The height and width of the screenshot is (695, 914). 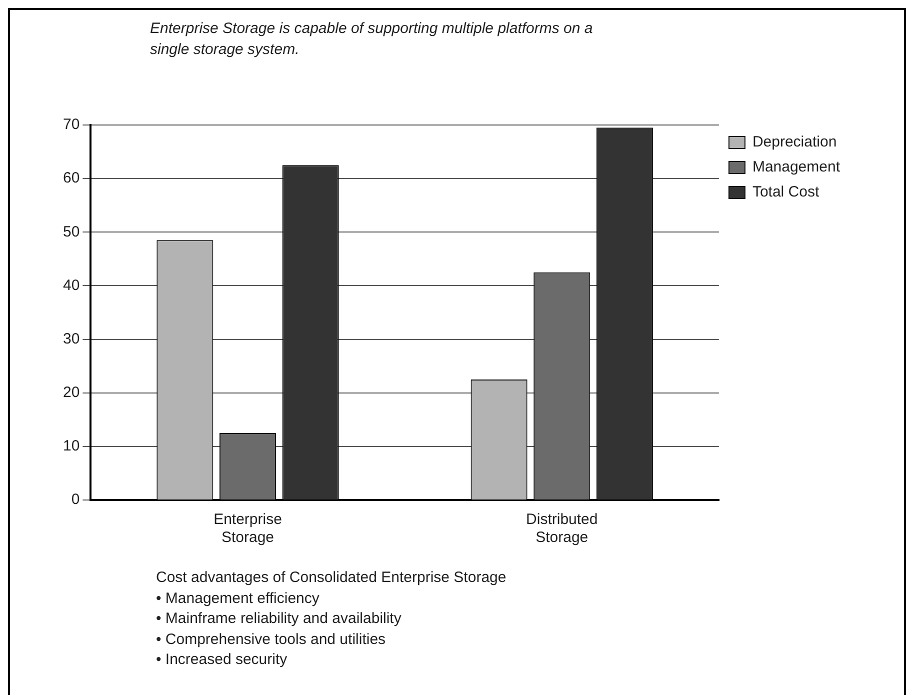 What do you see at coordinates (331, 578) in the screenshot?
I see `text: Cost advantages of Consolidated Enterprise Storage` at bounding box center [331, 578].